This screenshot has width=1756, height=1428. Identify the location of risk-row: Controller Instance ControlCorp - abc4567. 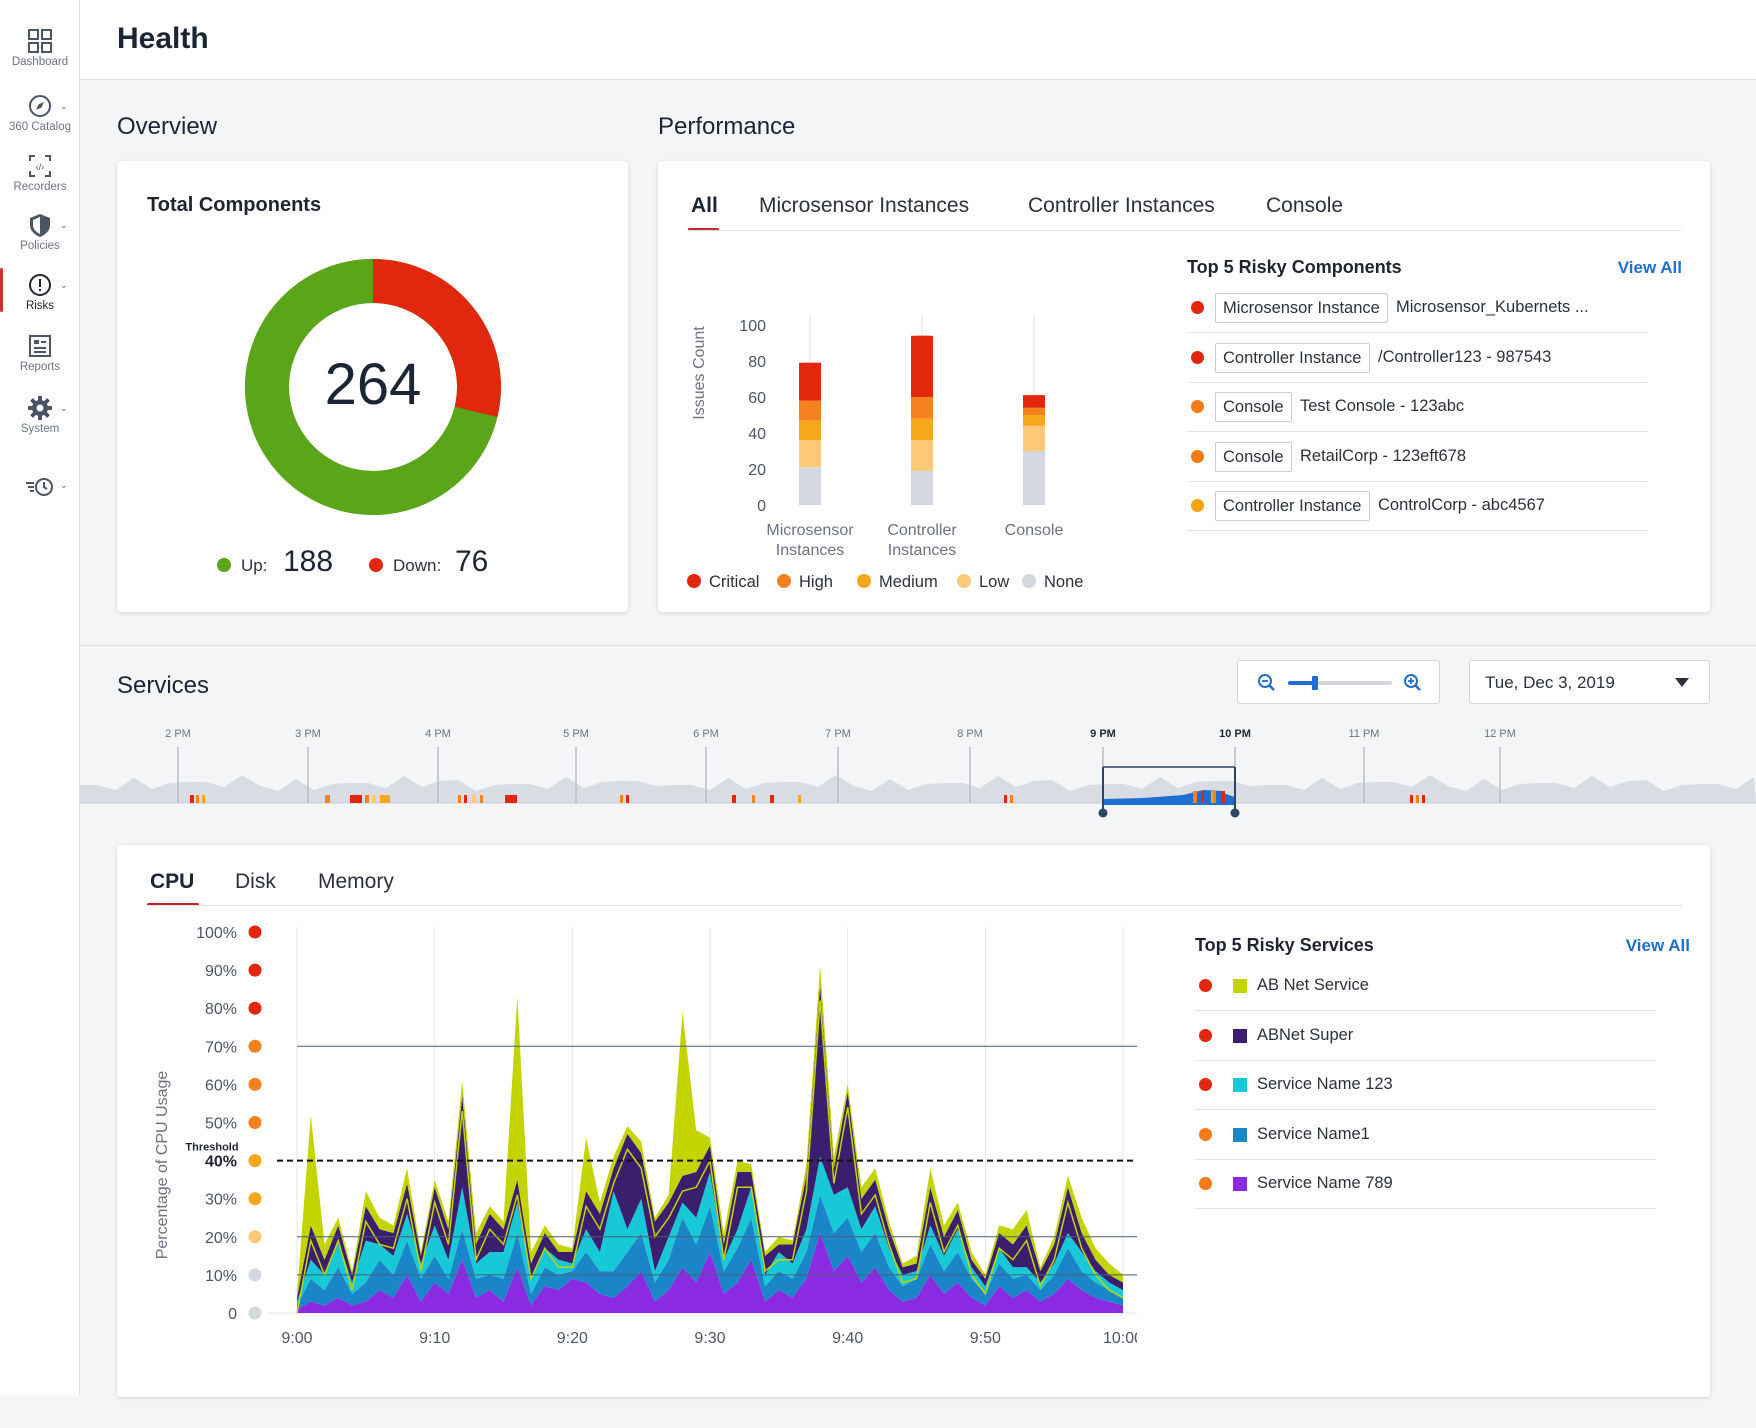
(1417, 506).